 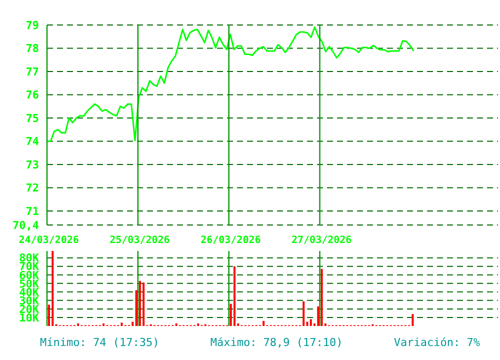 What do you see at coordinates (100, 342) in the screenshot?
I see `text: Mínimo: 74 (17:35)` at bounding box center [100, 342].